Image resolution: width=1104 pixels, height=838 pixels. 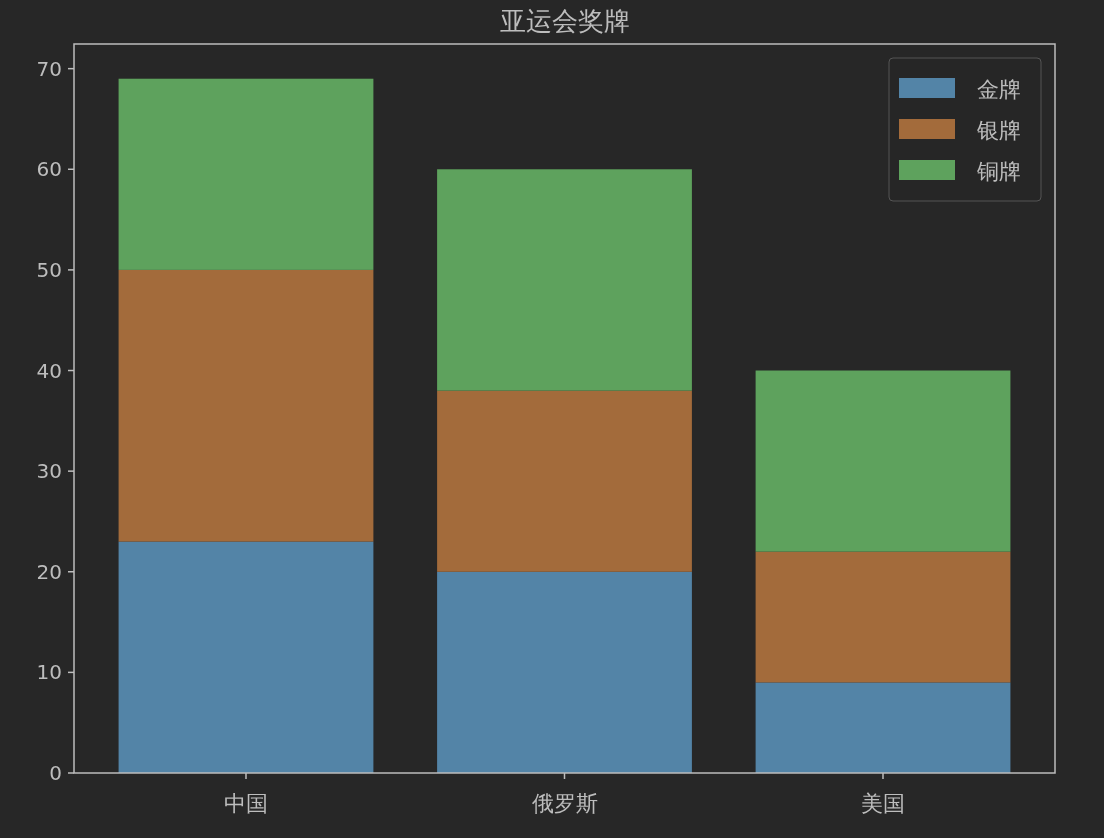 What do you see at coordinates (564, 803) in the screenshot?
I see `x-tick-label: 俄罗斯` at bounding box center [564, 803].